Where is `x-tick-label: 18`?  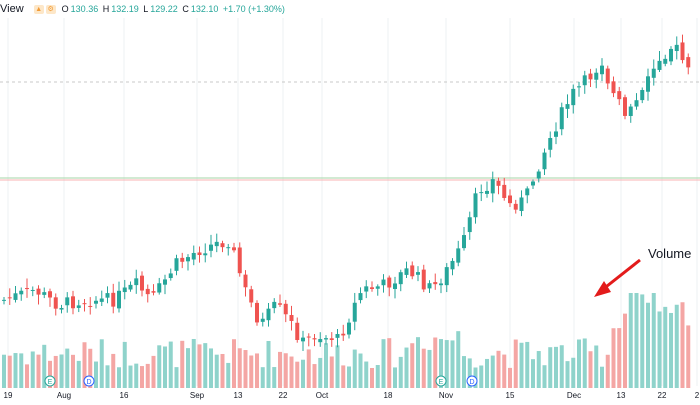
x-tick-label: 18 is located at coordinates (388, 395).